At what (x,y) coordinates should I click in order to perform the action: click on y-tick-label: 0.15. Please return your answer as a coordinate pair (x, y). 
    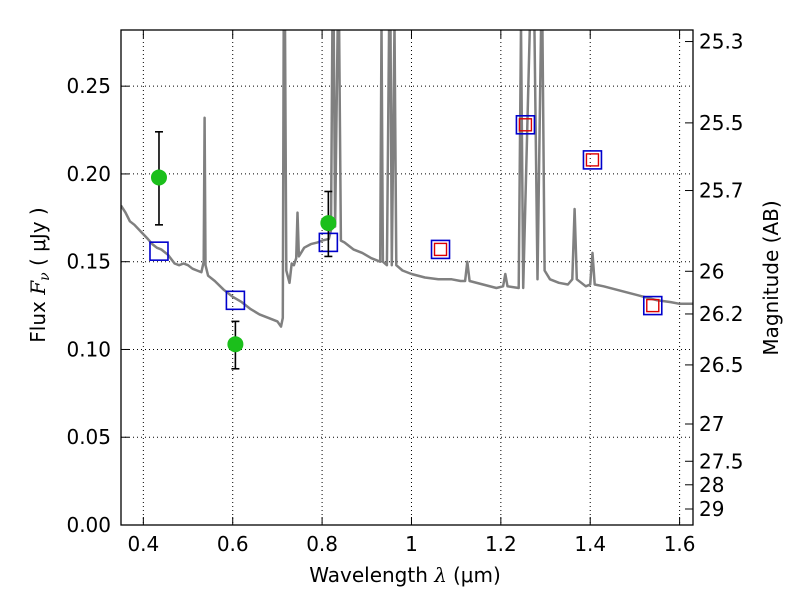
    Looking at the image, I should click on (88, 262).